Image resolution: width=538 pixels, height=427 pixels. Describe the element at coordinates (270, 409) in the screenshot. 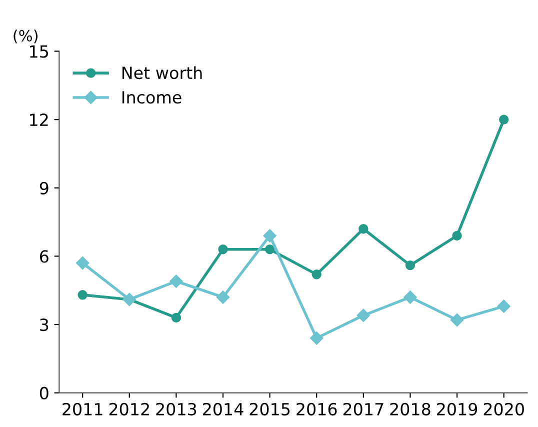

I see `x-tick-label: 2015` at that location.